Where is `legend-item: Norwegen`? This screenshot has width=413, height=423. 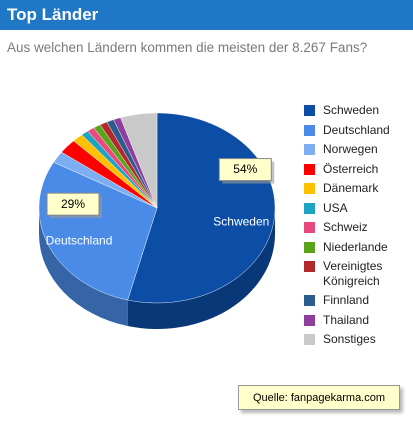 legend-item: Norwegen is located at coordinates (357, 149).